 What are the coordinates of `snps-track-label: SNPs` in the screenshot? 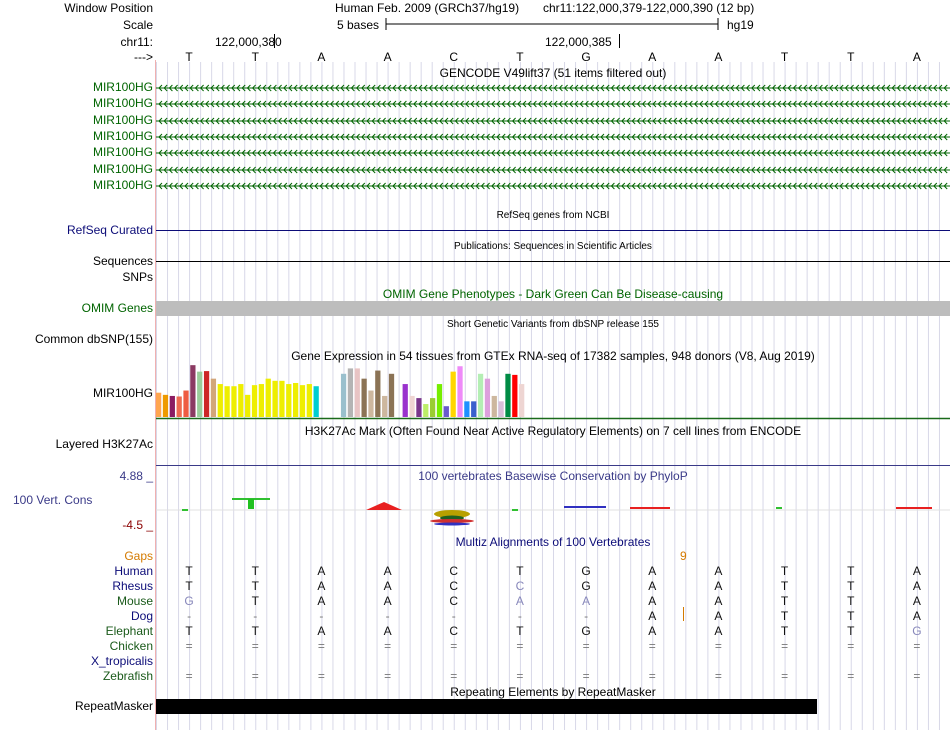 It's located at (137, 277).